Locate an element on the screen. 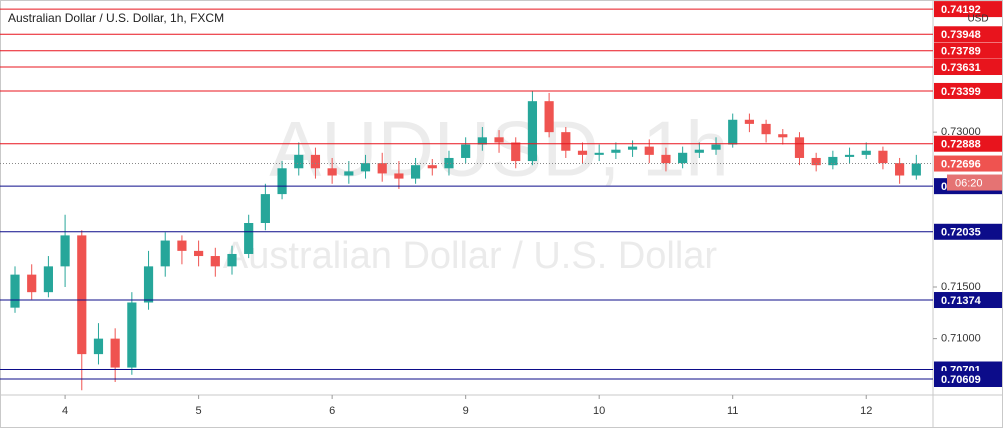  y-tick-label: 0.73000 is located at coordinates (961, 132).